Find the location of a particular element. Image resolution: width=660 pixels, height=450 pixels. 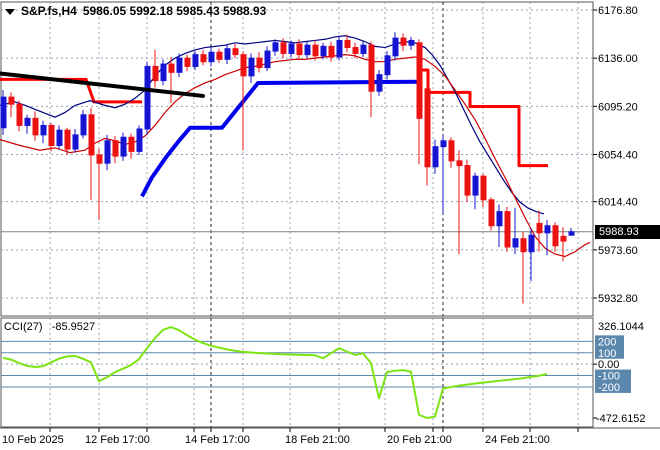

cci-zero-label: 0.00 is located at coordinates (608, 365).